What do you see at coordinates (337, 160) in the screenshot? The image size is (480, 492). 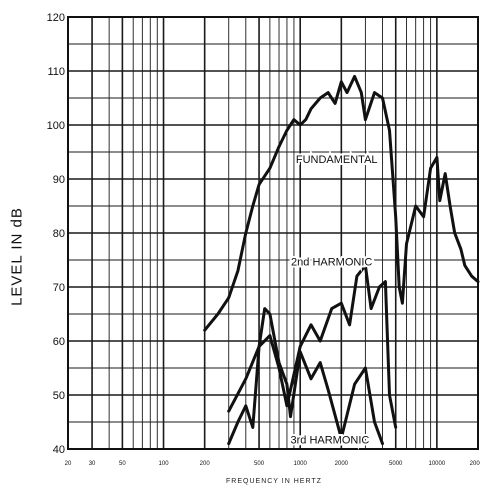 I see `series-annotation: FUNDAMENTAL` at bounding box center [337, 160].